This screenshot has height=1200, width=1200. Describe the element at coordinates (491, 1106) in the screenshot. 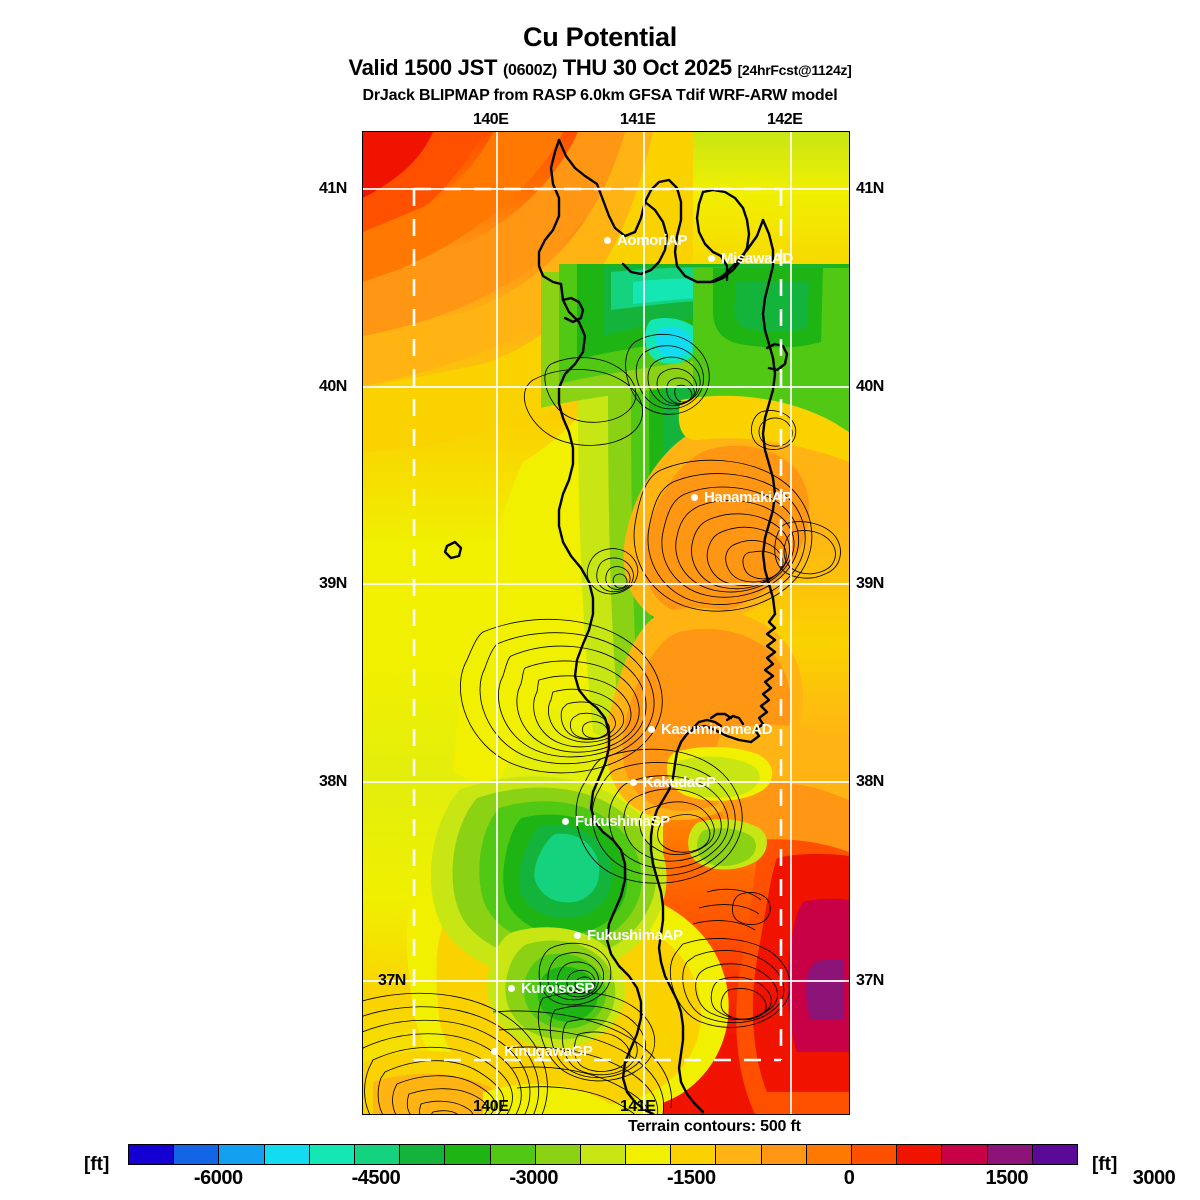

I see `lon-label-bottom-140e: 140E` at that location.